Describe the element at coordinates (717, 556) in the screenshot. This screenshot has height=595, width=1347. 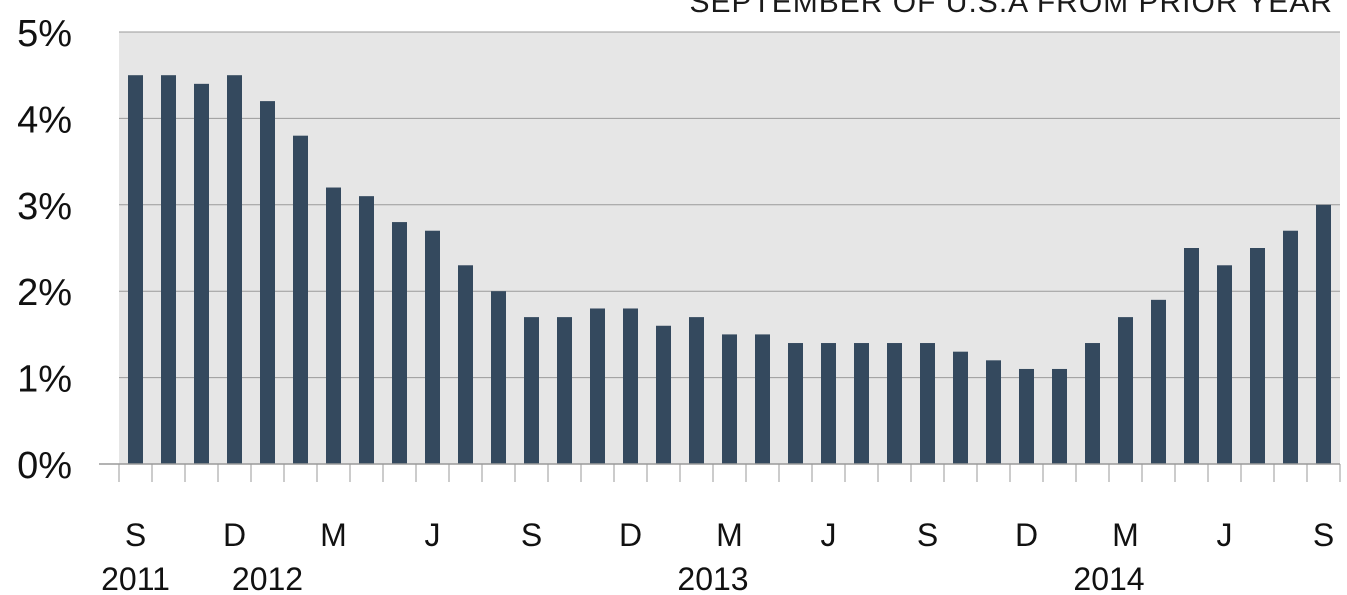
I see `x-axis-labels: S D M J S D M J S D M J S 2011 2012 2013 2014` at that location.